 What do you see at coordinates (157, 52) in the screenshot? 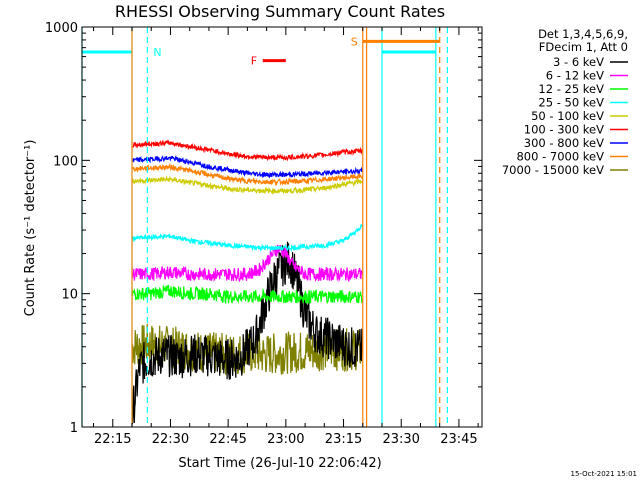
I see `marker-label-1: N` at bounding box center [157, 52].